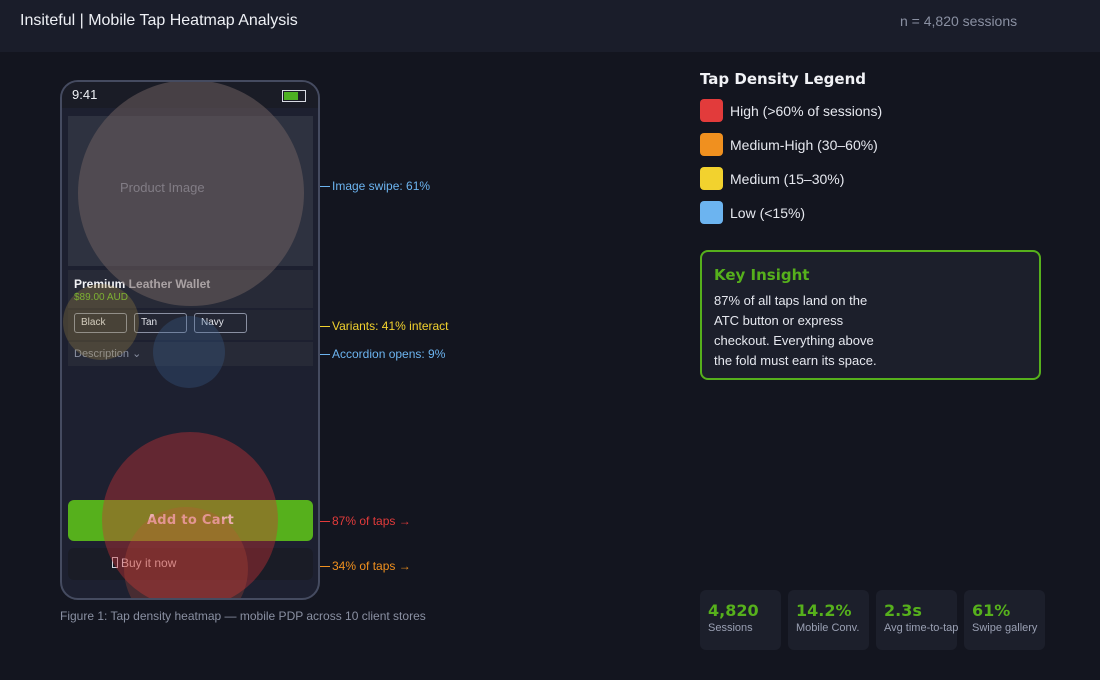 This screenshot has height=680, width=1100. Describe the element at coordinates (783, 79) in the screenshot. I see `legend-title: Tap Density Legend` at that location.